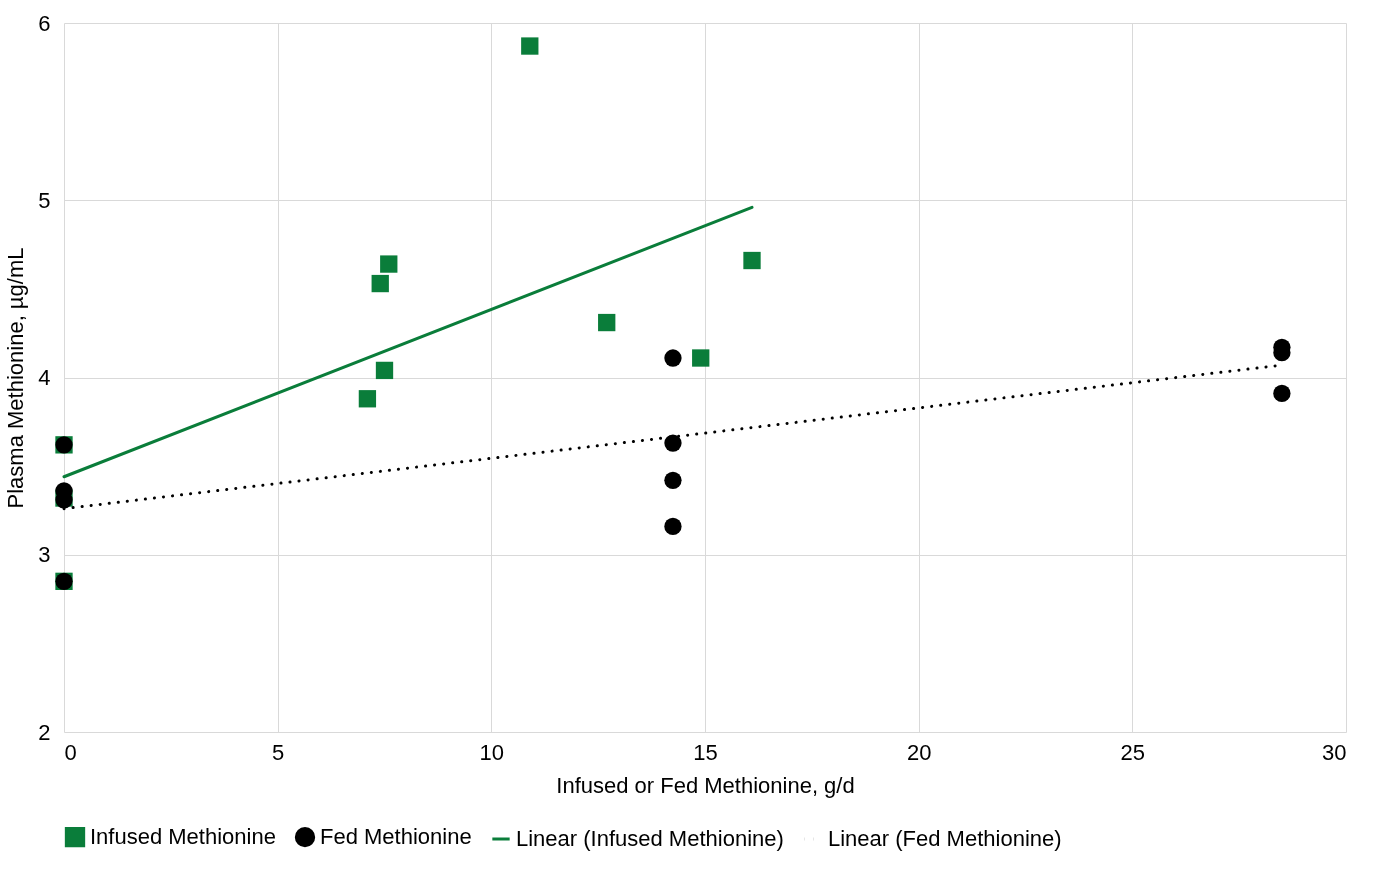  Describe the element at coordinates (44, 732) in the screenshot. I see `y-tick-label: 2` at that location.